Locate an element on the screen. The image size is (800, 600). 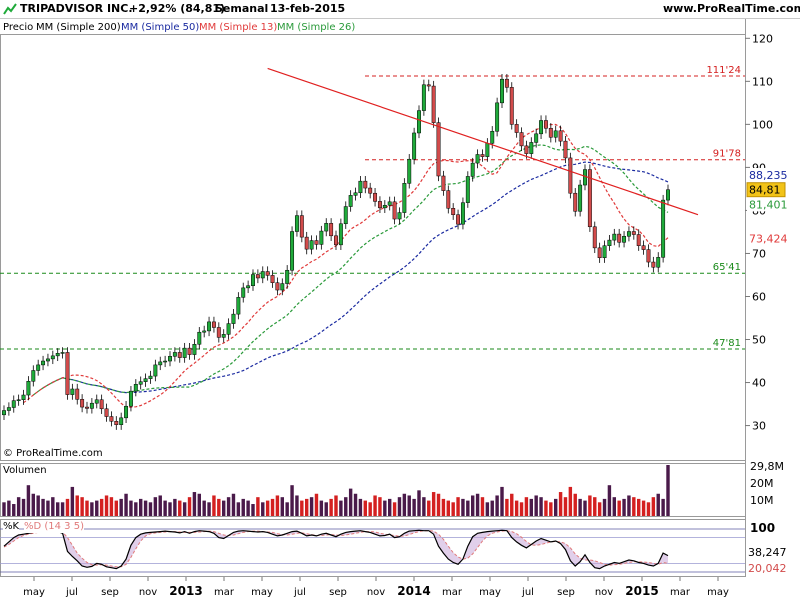
price-change: +2,92% (84,81) is located at coordinates (177, 8).